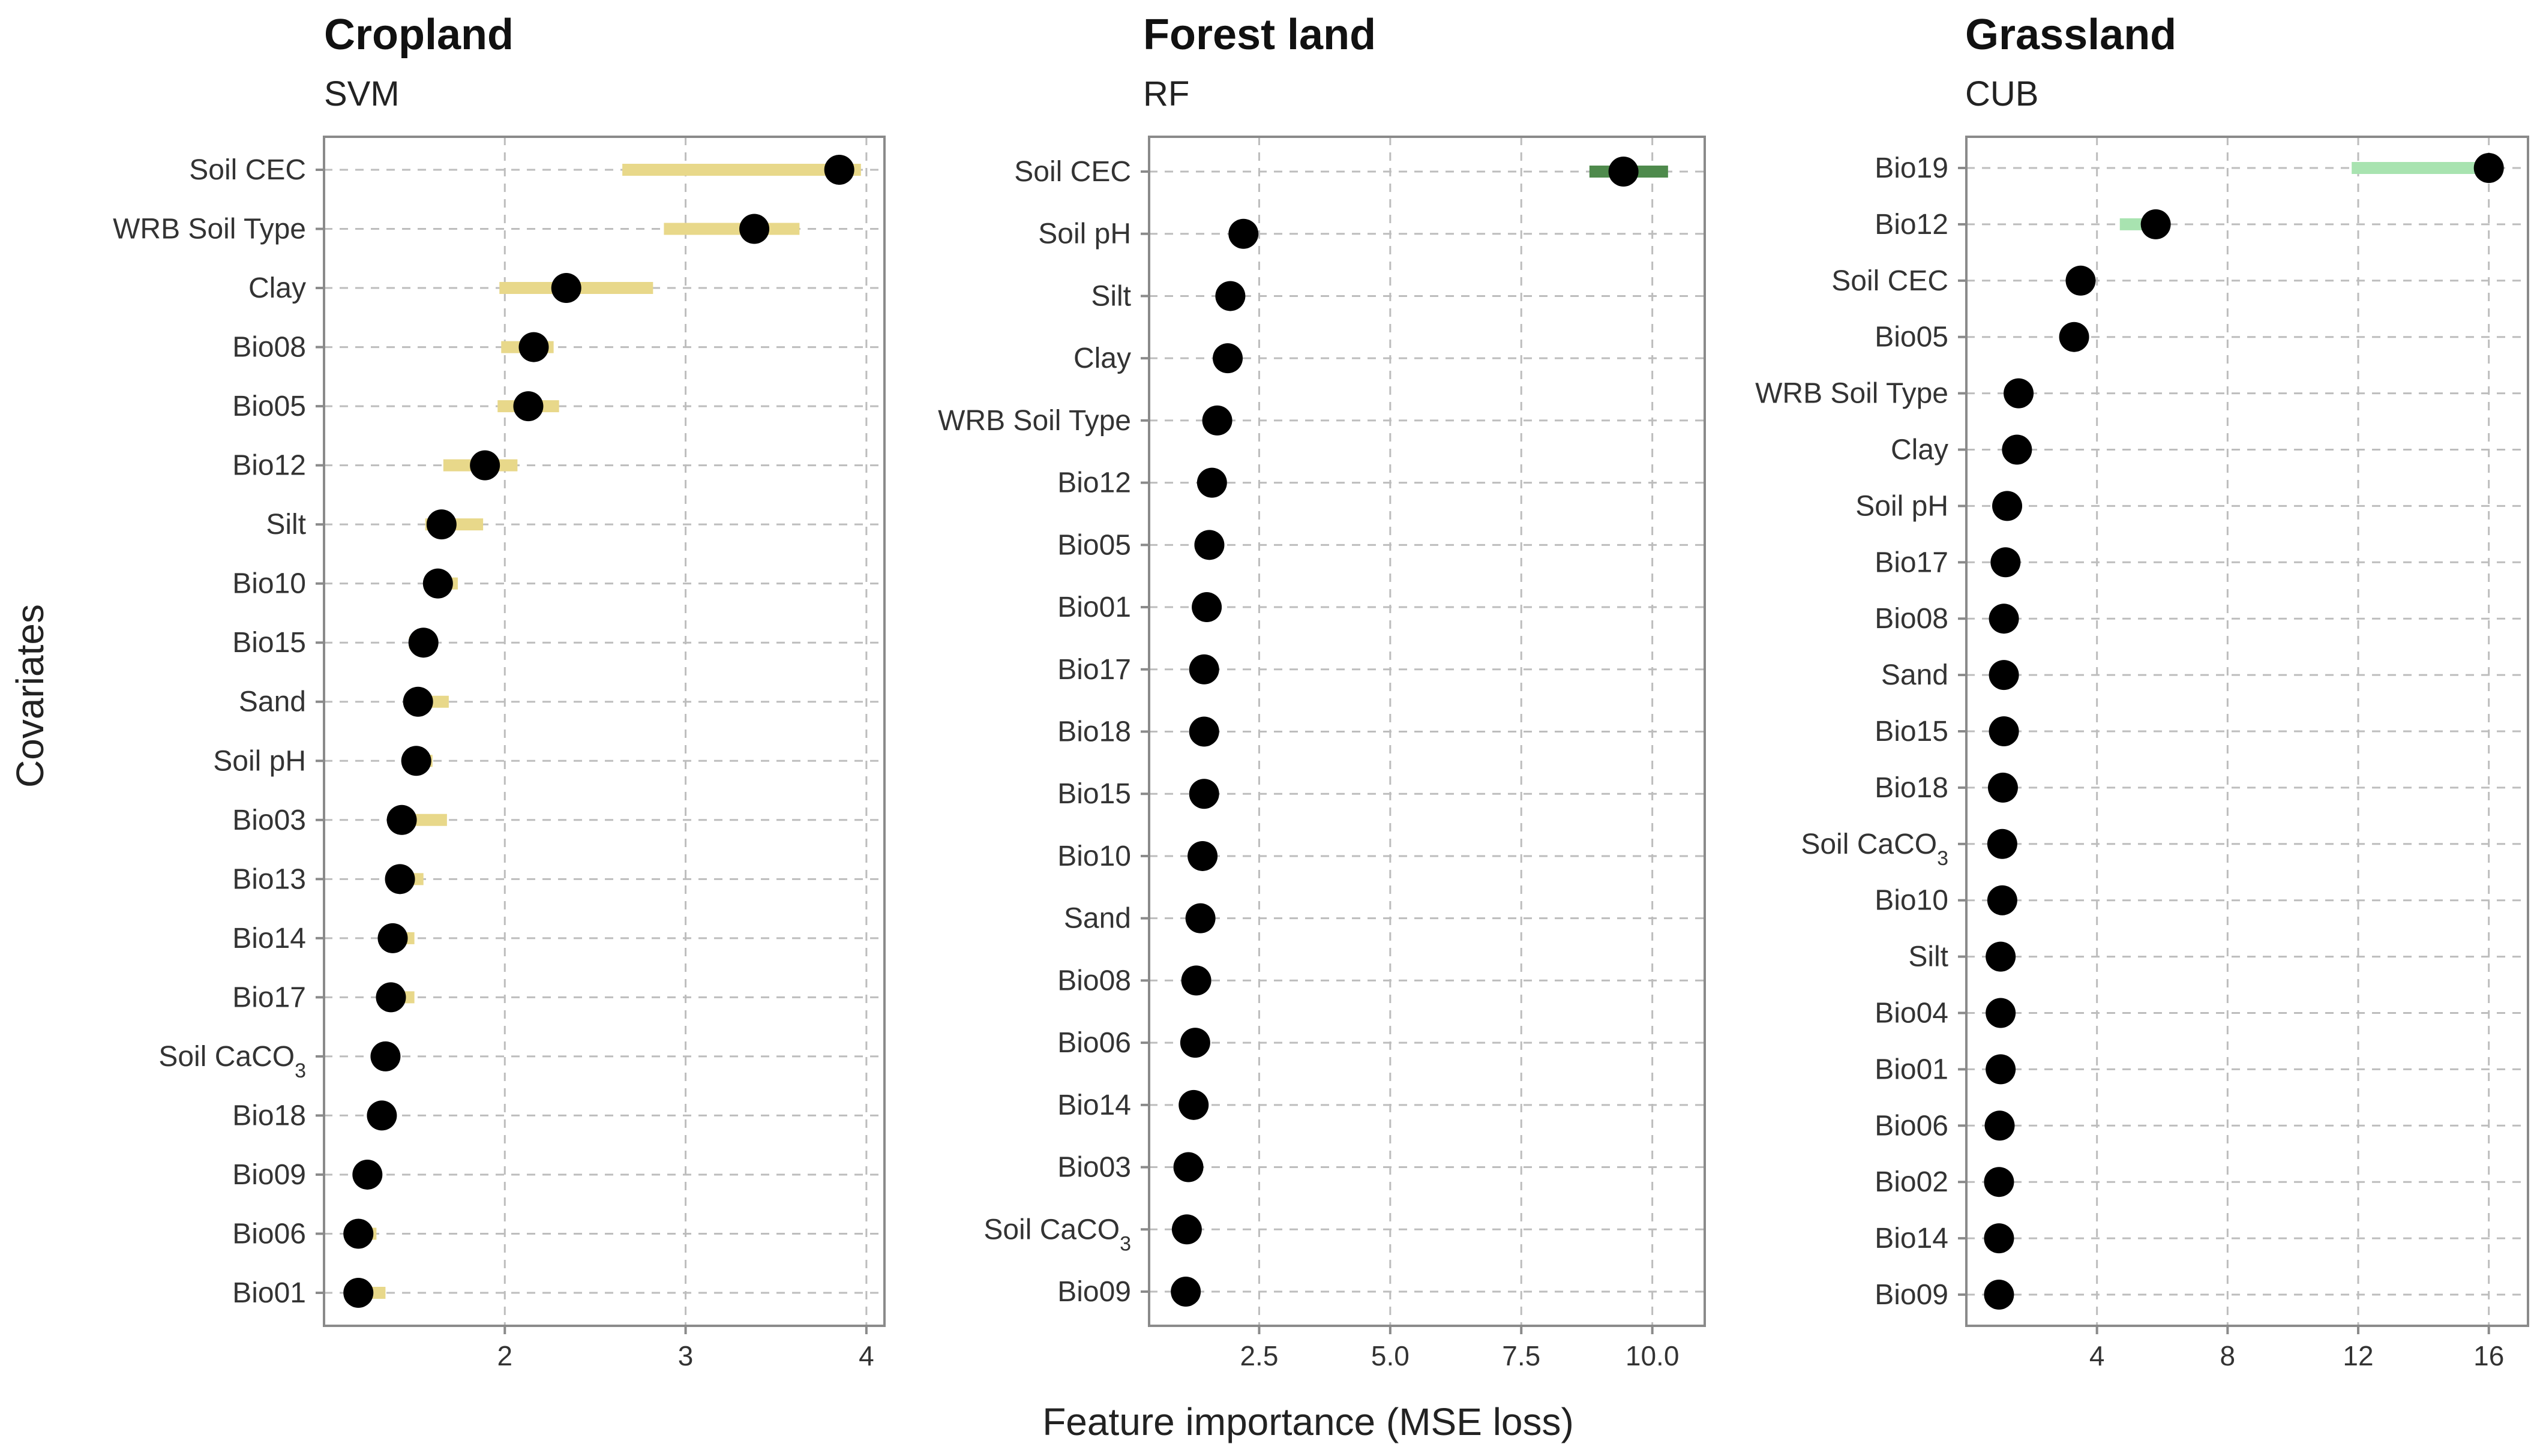  What do you see at coordinates (1911, 1239) in the screenshot?
I see `y-tick-label: Bio14` at bounding box center [1911, 1239].